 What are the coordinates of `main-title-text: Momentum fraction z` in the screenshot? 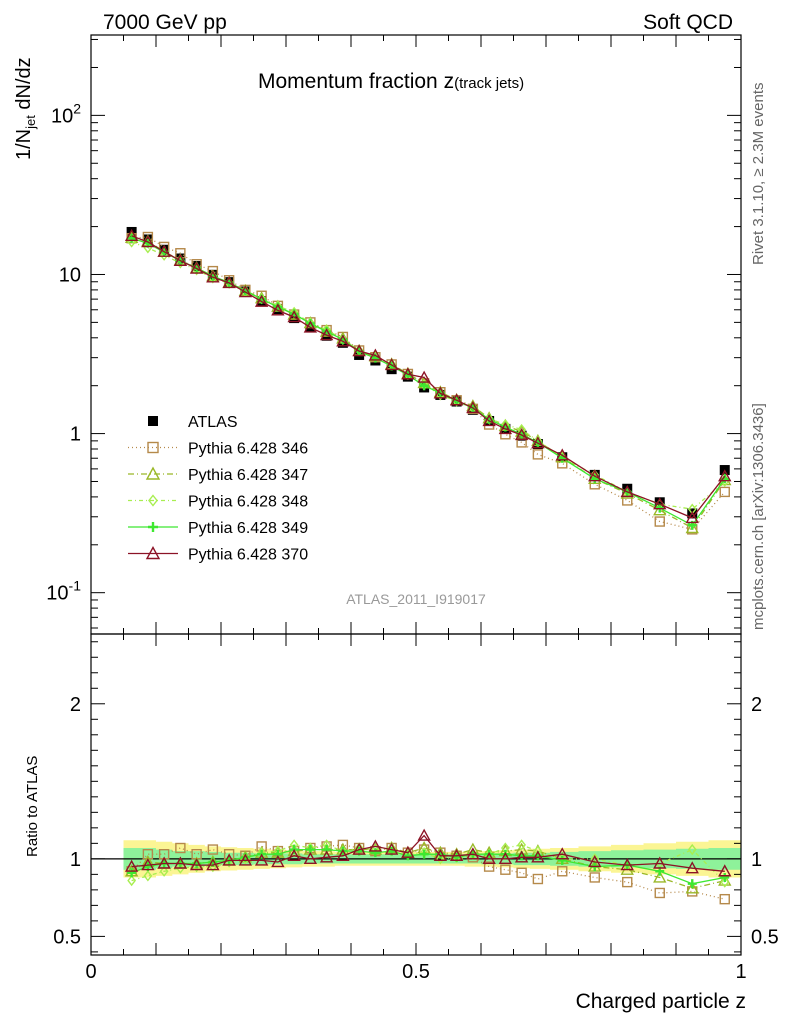 It's located at (356, 81).